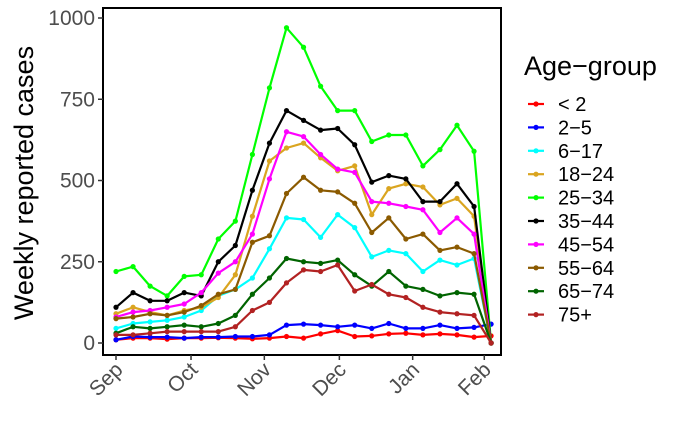  What do you see at coordinates (590, 66) in the screenshot?
I see `legend-title: Age−group` at bounding box center [590, 66].